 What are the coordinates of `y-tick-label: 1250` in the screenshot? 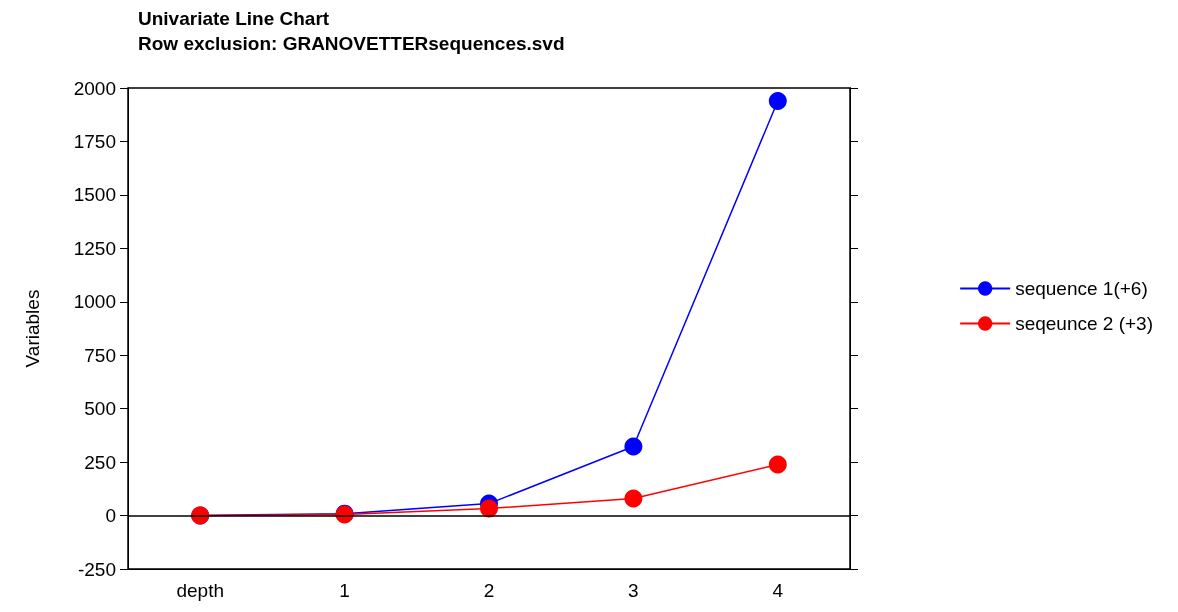 It's located at (94, 248).